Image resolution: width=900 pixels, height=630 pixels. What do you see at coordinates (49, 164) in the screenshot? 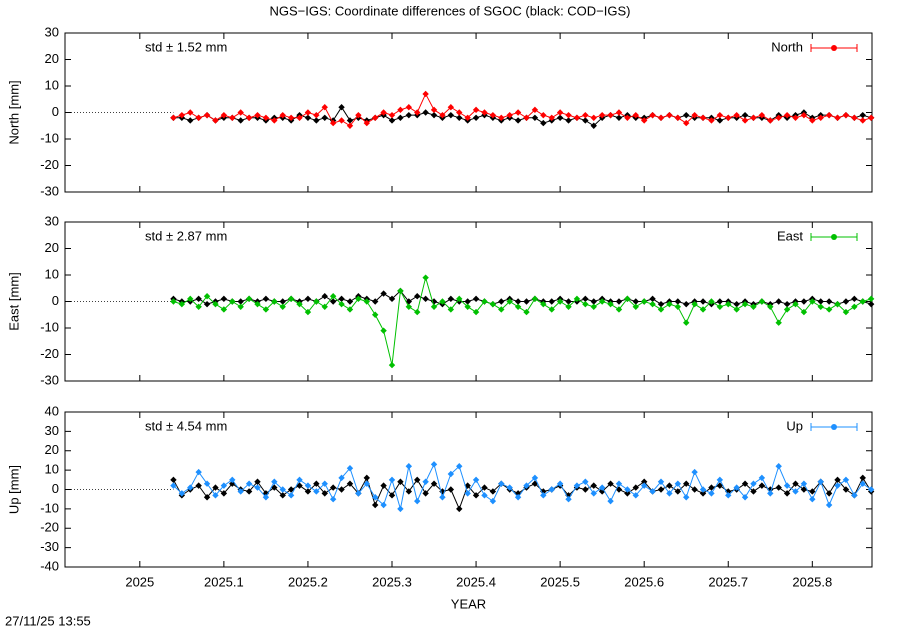
I see `y-tick-label: -20` at bounding box center [49, 164].